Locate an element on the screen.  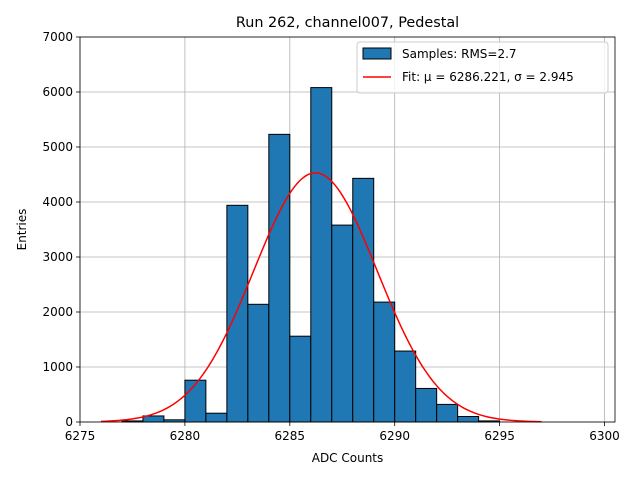
x-tick-label: 6285 is located at coordinates (290, 436).